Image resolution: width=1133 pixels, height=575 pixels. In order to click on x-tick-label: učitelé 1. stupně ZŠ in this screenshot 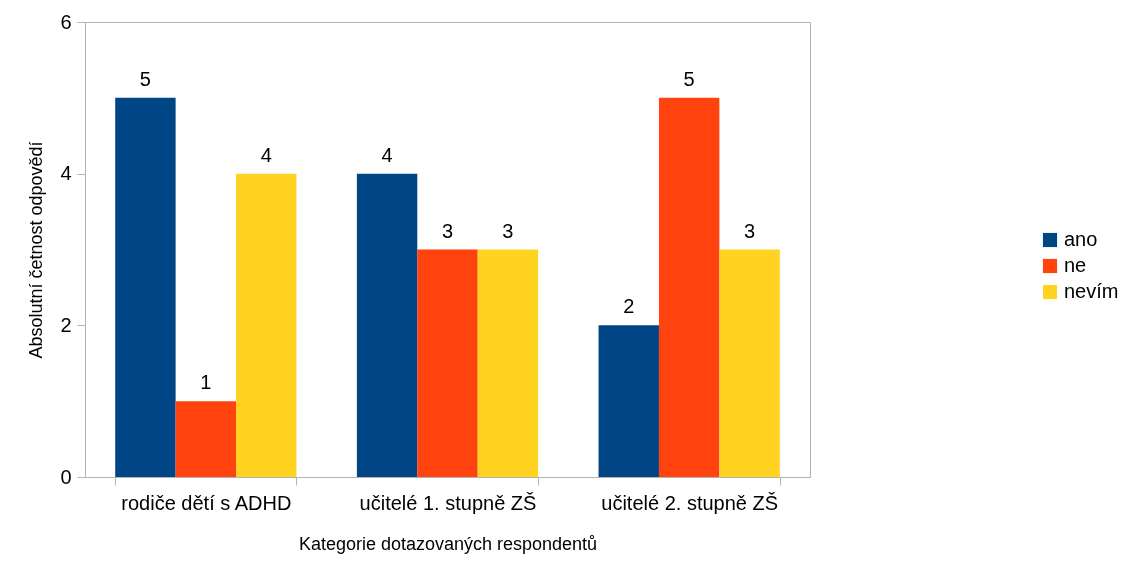, I will do `click(448, 502)`.